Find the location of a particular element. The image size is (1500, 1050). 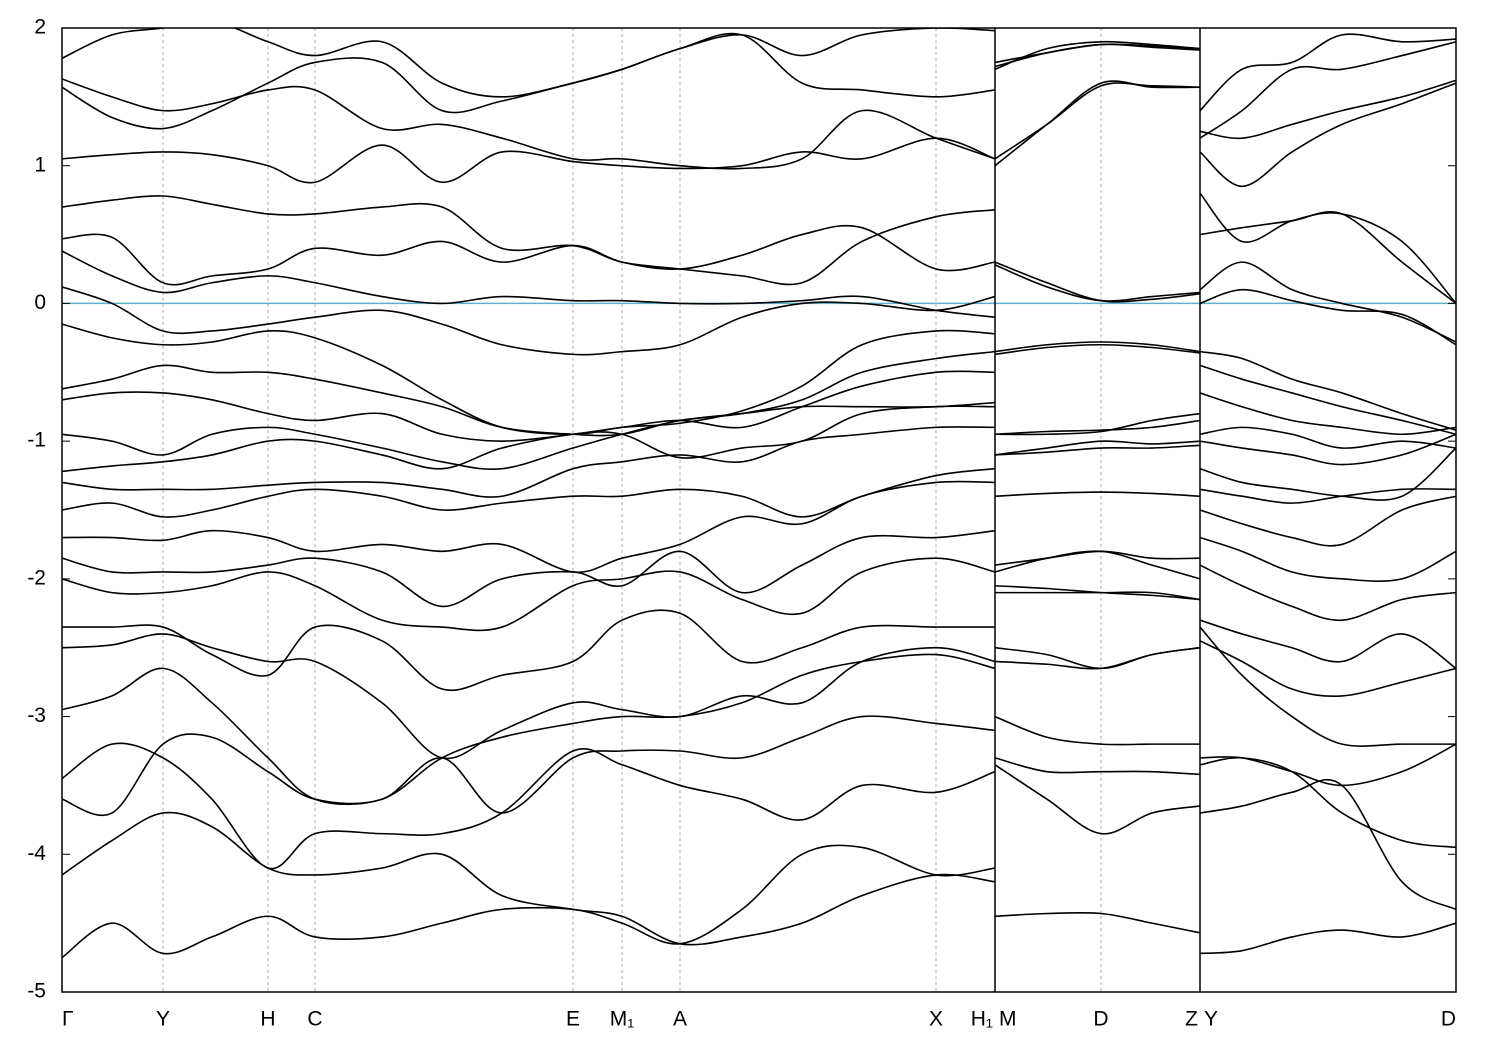

x-tick-label: C is located at coordinates (314, 1019).